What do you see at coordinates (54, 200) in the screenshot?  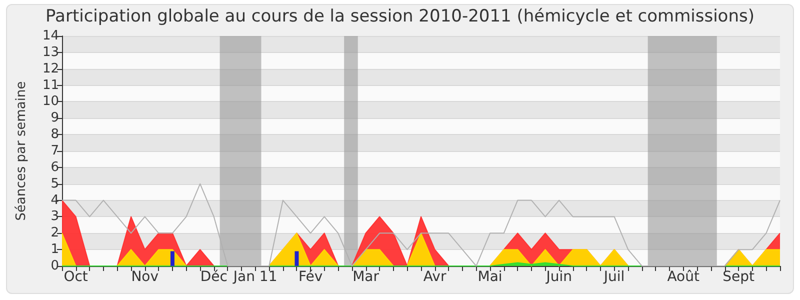 I see `y-tick-label: 4` at bounding box center [54, 200].